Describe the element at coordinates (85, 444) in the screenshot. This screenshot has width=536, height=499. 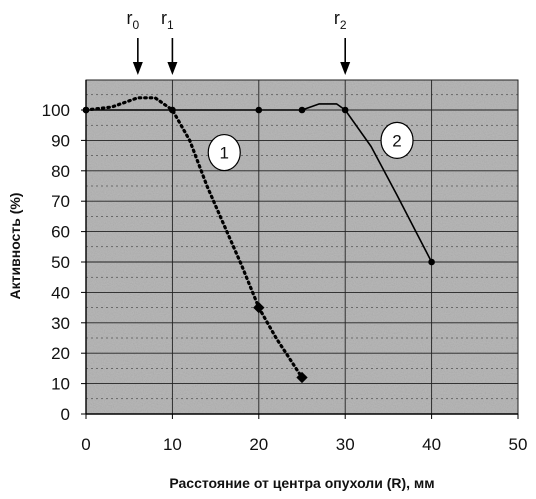
I see `x-tick-label: 0` at that location.